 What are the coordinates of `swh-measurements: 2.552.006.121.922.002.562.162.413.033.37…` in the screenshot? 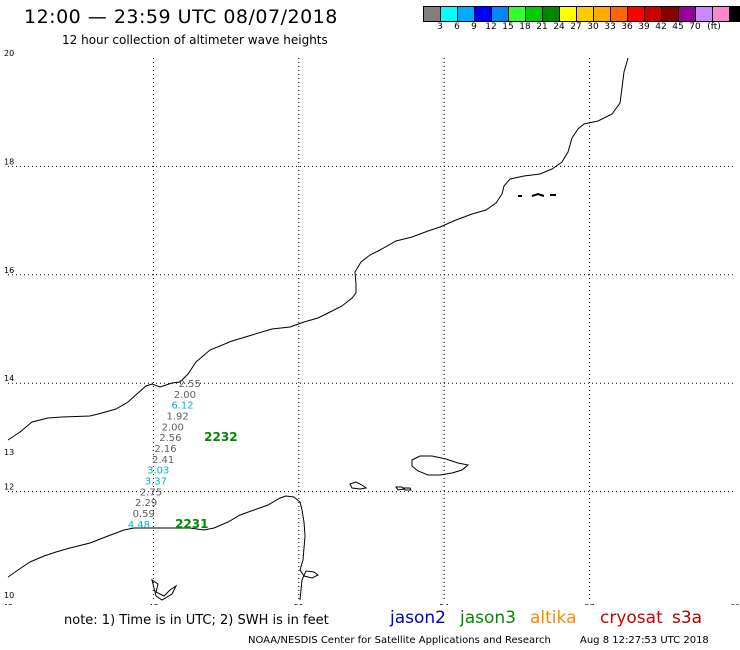 It's located at (164, 455).